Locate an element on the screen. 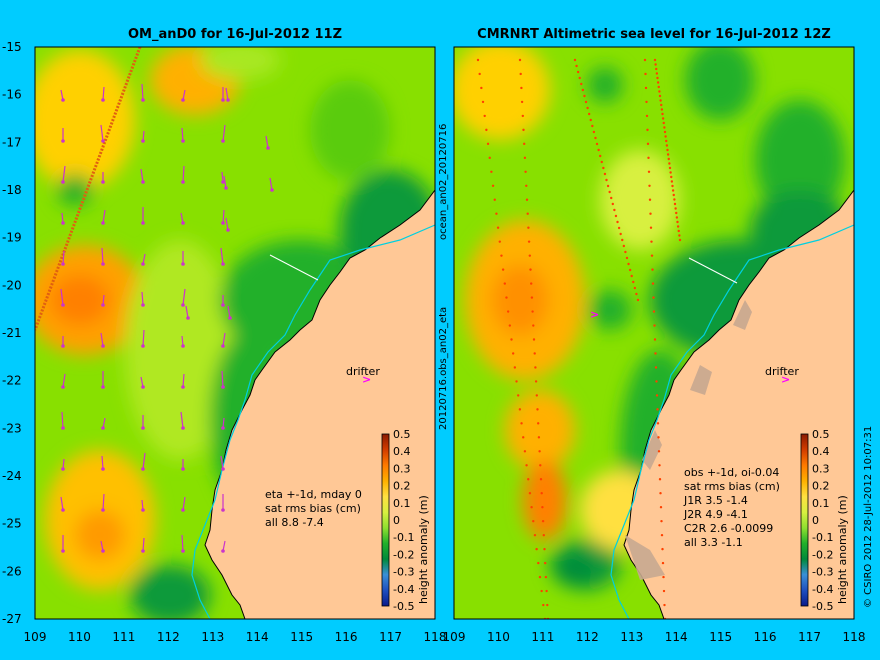 The height and width of the screenshot is (660, 880). left-stats-line-1: eta +-1d, mday 0 is located at coordinates (313, 494).